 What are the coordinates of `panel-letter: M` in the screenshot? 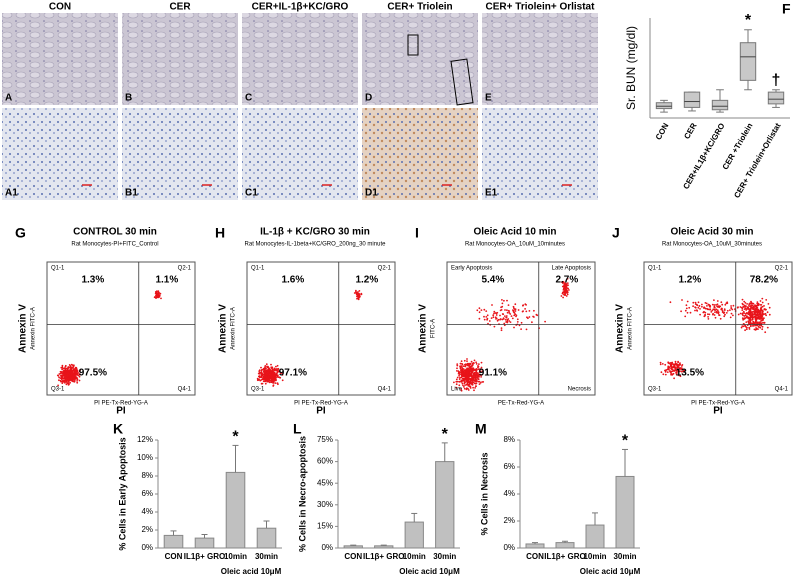 It's located at (481, 429).